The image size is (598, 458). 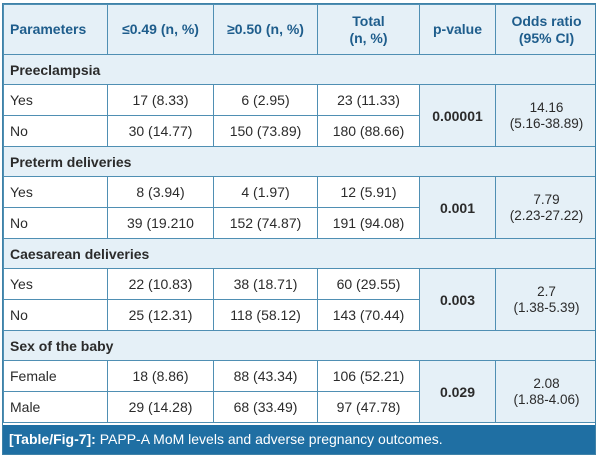 I want to click on row-label: Male, so click(x=55, y=407).